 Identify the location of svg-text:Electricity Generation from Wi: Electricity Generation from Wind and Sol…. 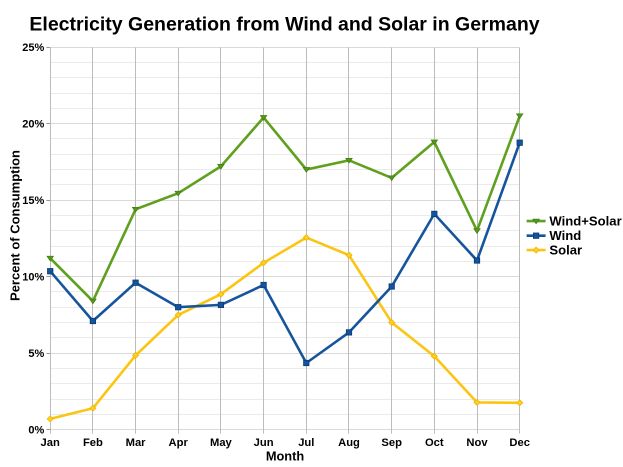
(284, 25).